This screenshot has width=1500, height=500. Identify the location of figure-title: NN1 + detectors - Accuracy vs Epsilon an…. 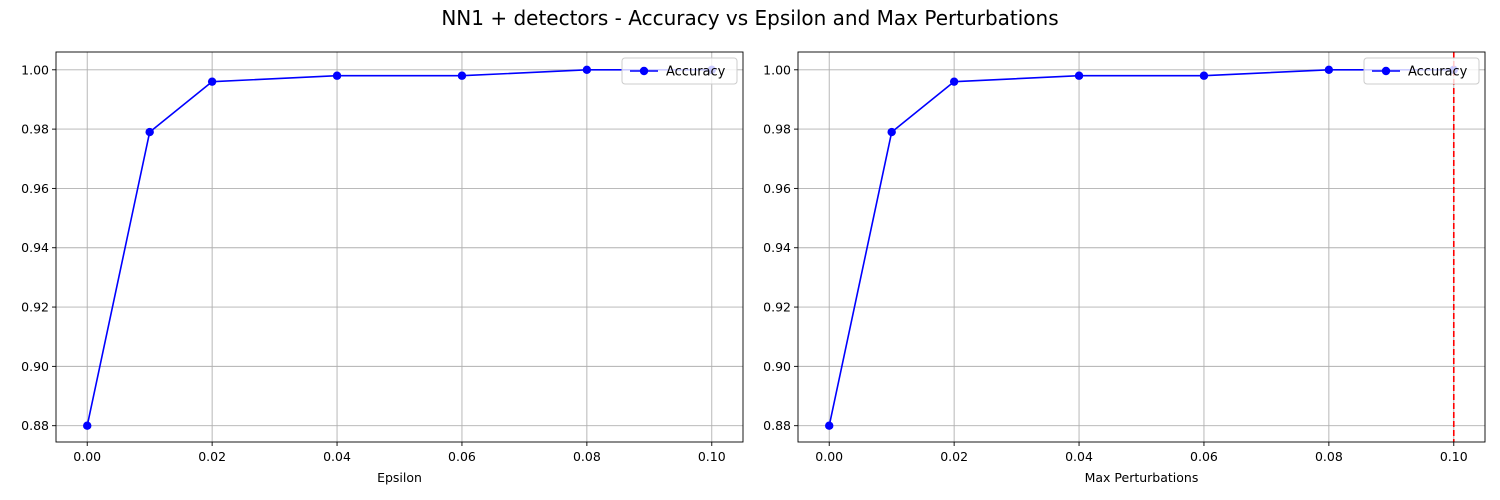
(750, 18).